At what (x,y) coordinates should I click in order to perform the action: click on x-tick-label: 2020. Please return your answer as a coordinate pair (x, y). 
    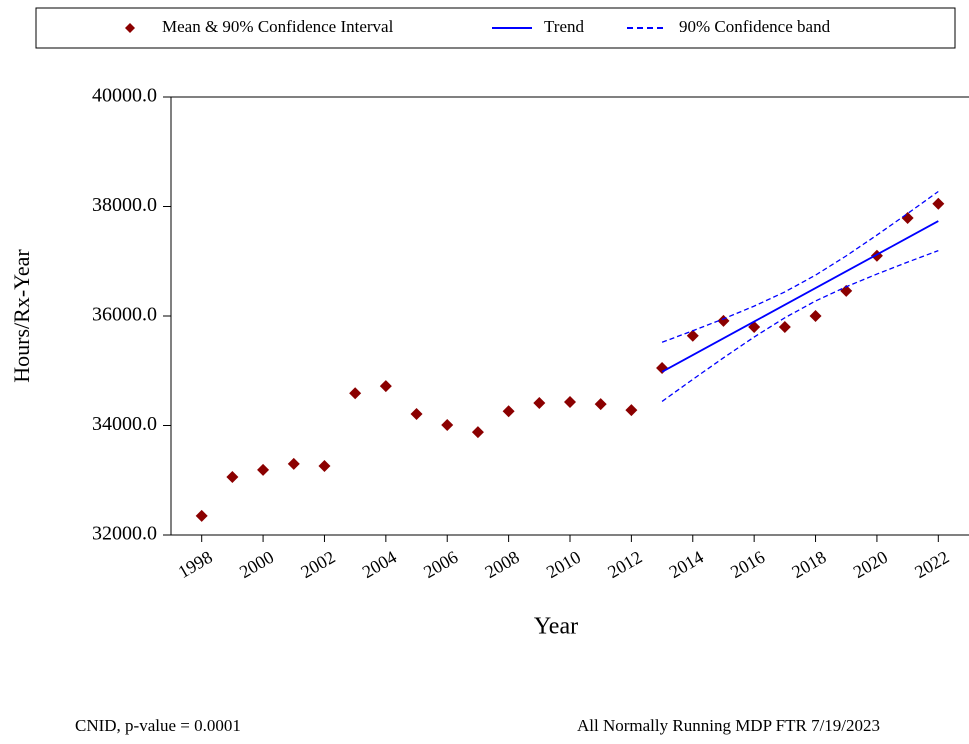
    Looking at the image, I should click on (870, 564).